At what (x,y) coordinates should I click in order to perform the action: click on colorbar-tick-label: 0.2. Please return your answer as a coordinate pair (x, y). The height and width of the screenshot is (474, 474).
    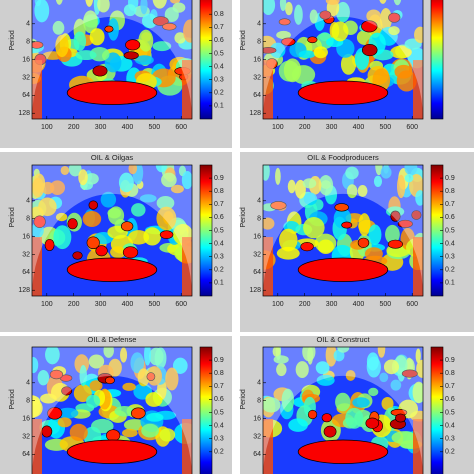
    Looking at the image, I should click on (450, 270).